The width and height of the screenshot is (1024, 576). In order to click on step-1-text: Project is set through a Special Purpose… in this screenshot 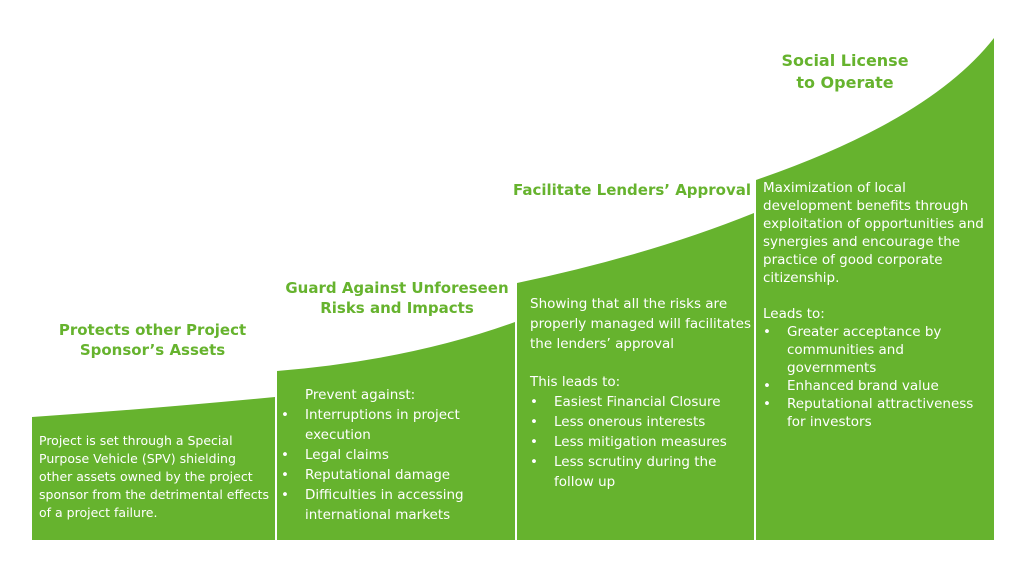, I will do `click(154, 476)`.